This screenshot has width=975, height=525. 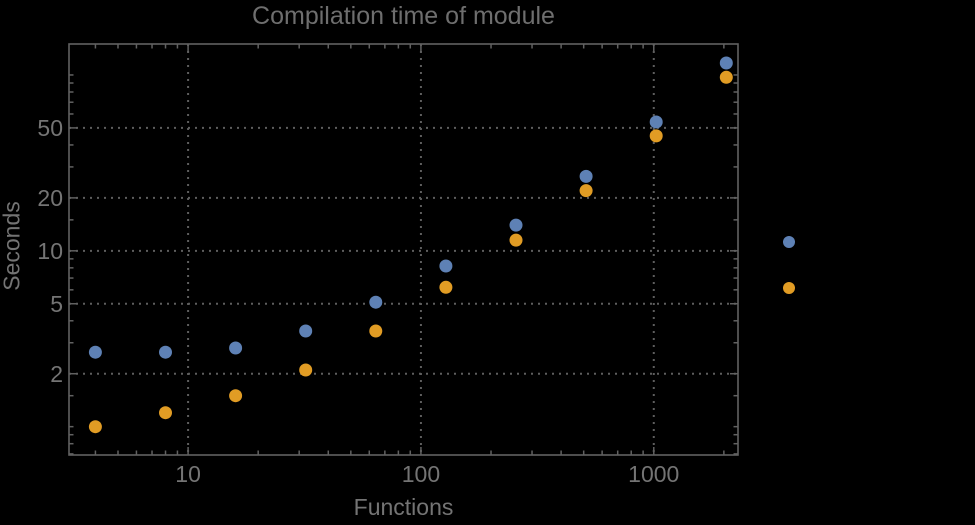 What do you see at coordinates (50, 250) in the screenshot?
I see `y-tick-label: 10` at bounding box center [50, 250].